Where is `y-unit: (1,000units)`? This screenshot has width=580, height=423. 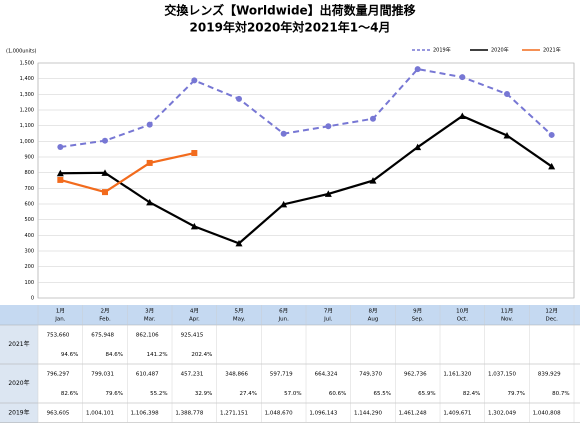 y-unit: (1,000units) is located at coordinates (21, 52).